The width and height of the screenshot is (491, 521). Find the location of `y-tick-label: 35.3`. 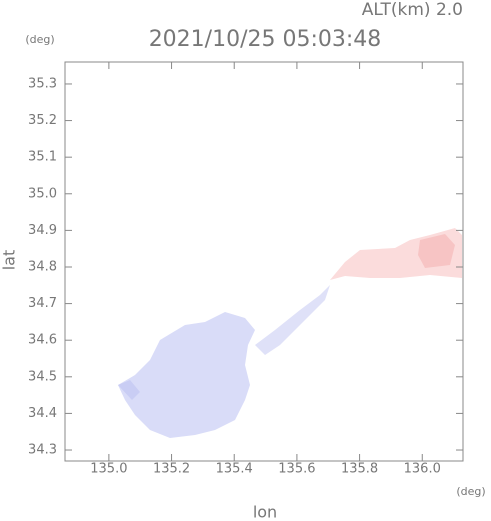

y-tick-label: 35.3 is located at coordinates (42, 83).